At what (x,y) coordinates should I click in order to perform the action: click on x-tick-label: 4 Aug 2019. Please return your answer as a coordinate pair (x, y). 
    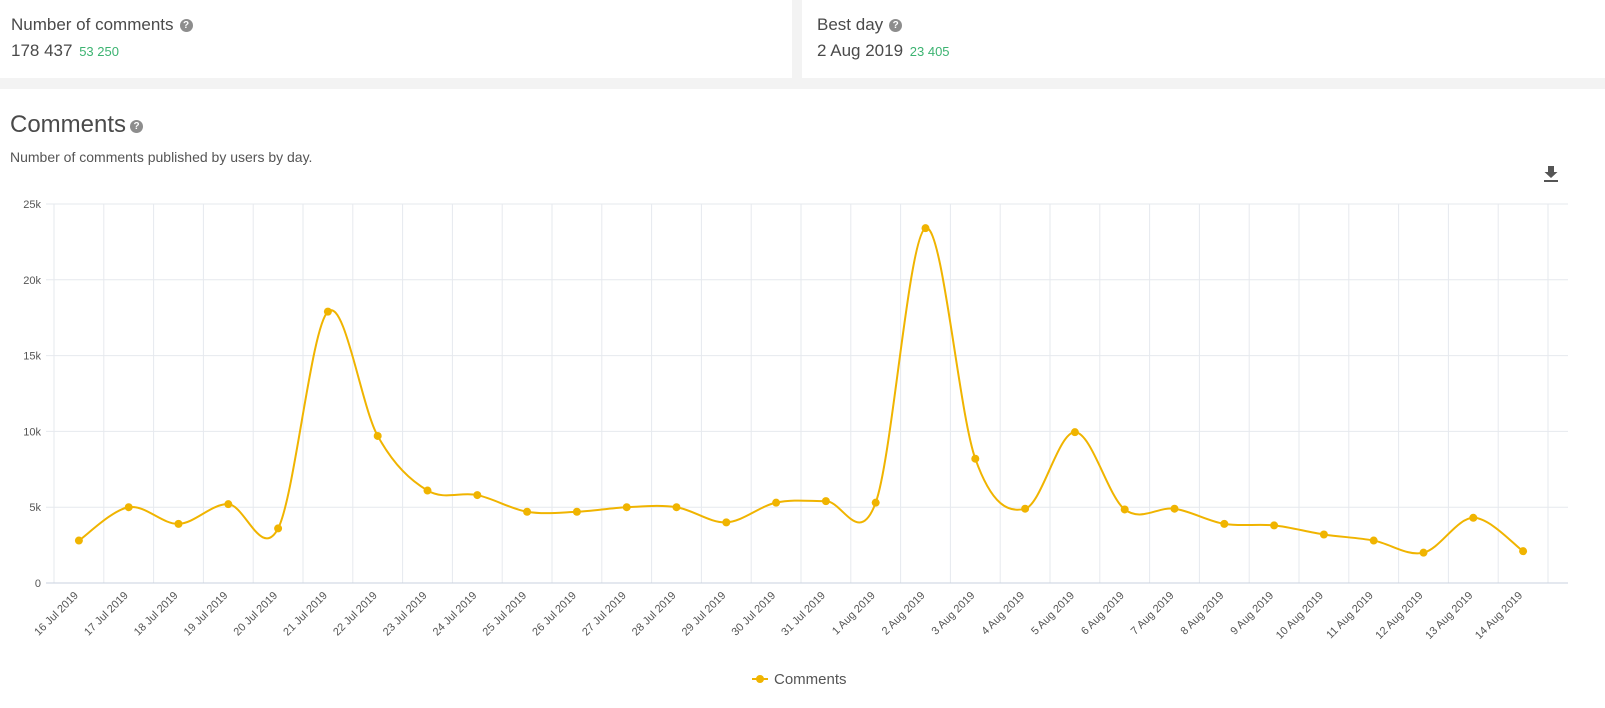
    Looking at the image, I should click on (1003, 614).